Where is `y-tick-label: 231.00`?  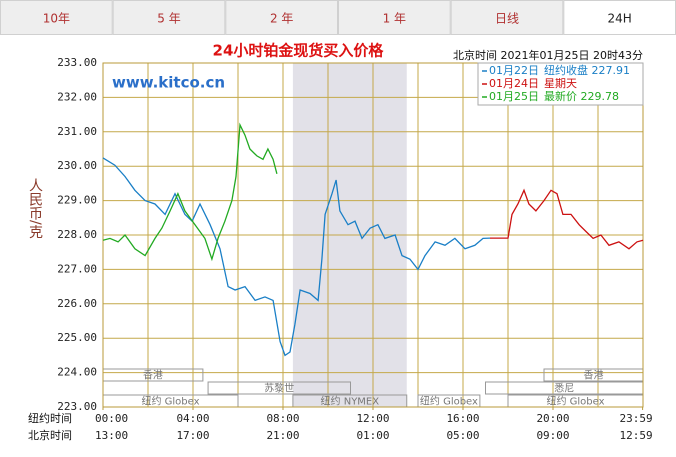 y-tick-label: 231.00 is located at coordinates (77, 131).